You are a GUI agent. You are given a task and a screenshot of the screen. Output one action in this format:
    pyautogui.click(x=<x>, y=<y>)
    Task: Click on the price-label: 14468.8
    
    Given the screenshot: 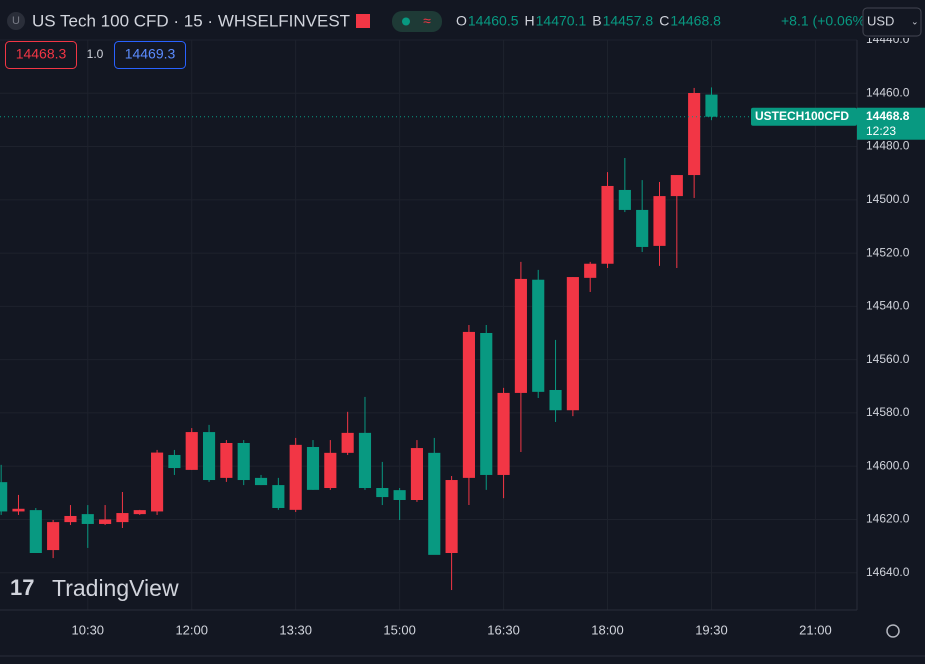 What is the action you would take?
    pyautogui.click(x=888, y=116)
    